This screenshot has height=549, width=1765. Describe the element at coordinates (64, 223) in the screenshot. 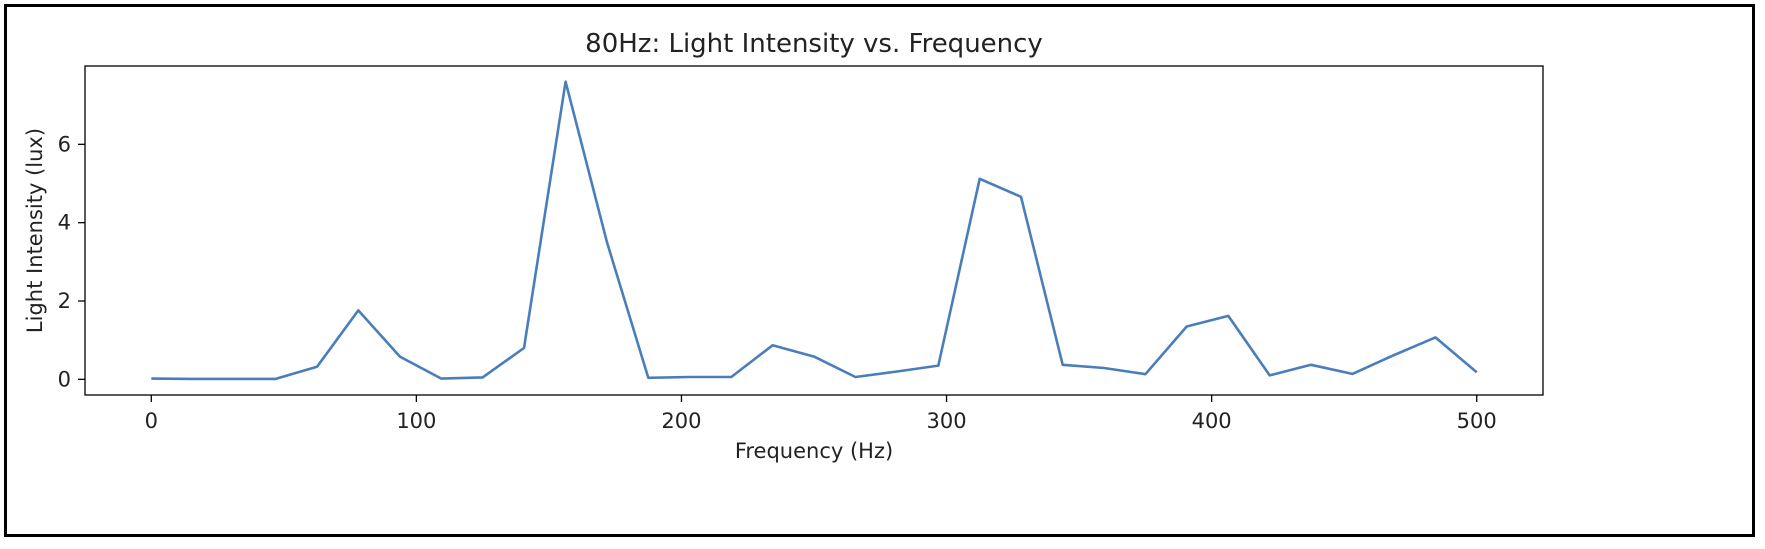

I see `y-tick-label: 4` at that location.